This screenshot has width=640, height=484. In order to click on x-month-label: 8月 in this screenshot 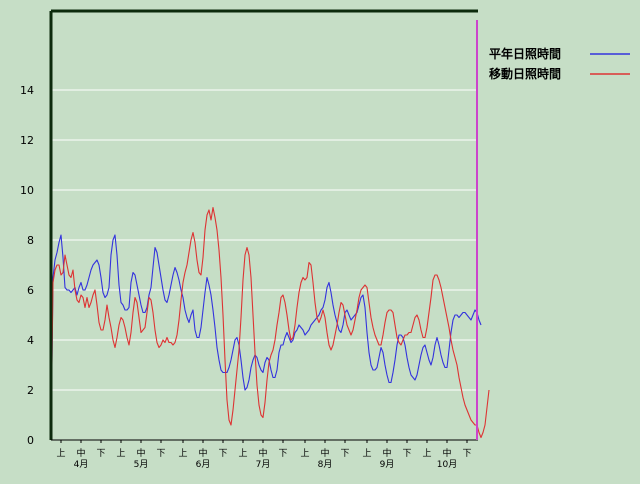, I will do `click(325, 464)`.